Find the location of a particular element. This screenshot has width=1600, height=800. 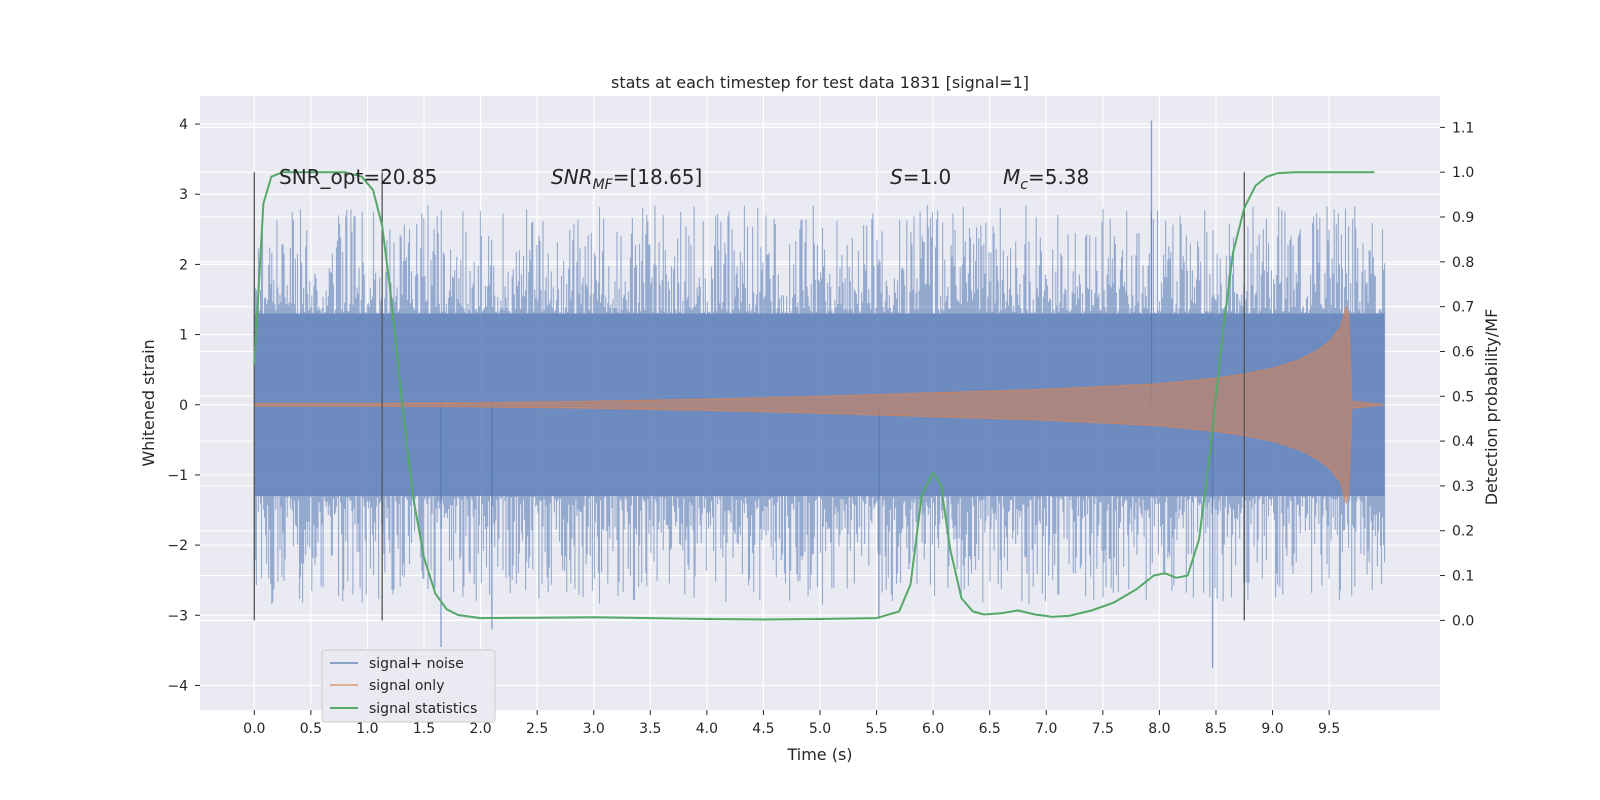

x-tick-label: 7.5 is located at coordinates (1103, 729).